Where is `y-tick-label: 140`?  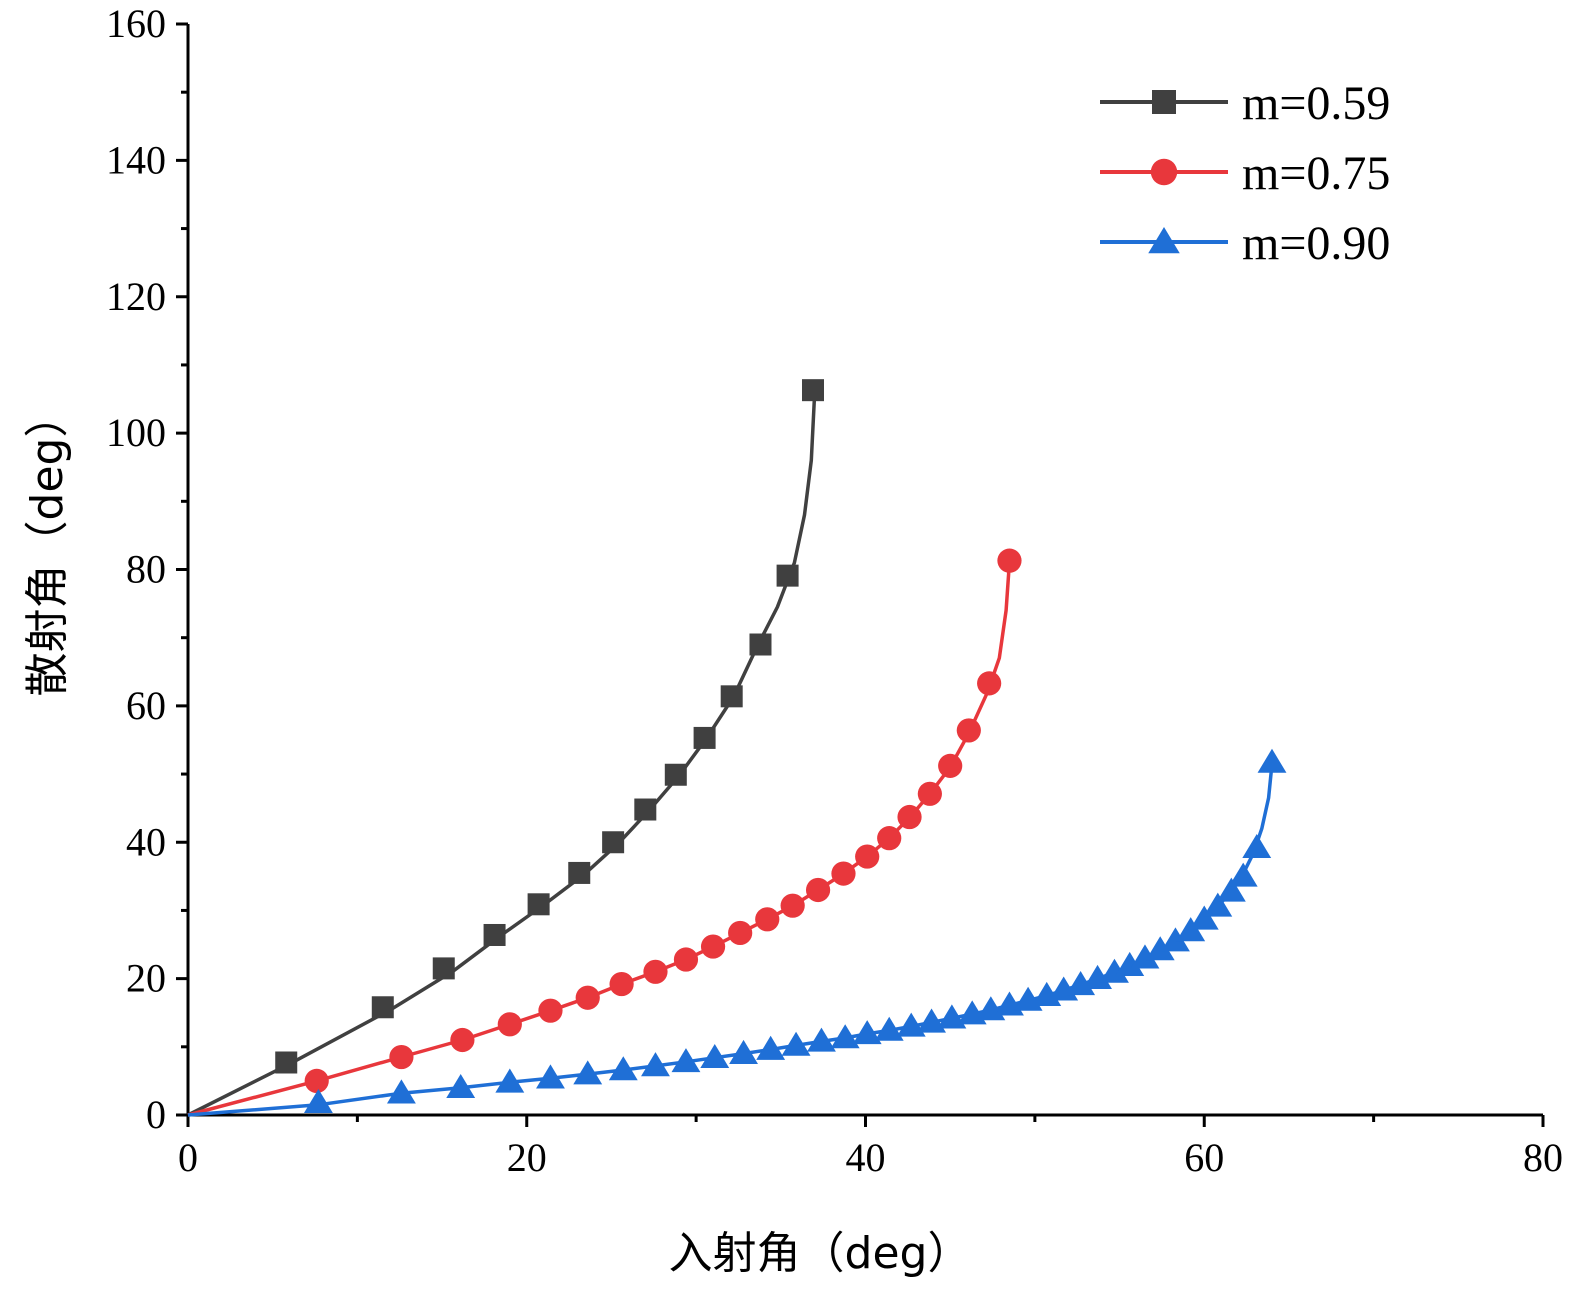
y-tick-label: 140 is located at coordinates (136, 159).